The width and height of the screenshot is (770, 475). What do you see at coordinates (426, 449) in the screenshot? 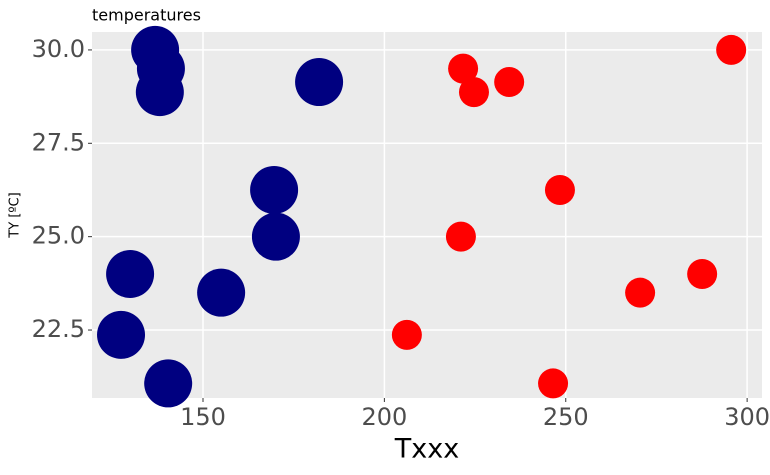
I see `x-axis-label: Txxx` at bounding box center [426, 449].